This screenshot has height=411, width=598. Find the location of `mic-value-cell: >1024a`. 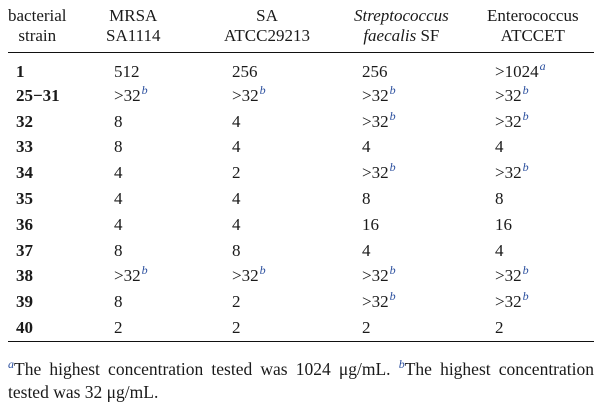

mic-value-cell: >1024a is located at coordinates (540, 68).